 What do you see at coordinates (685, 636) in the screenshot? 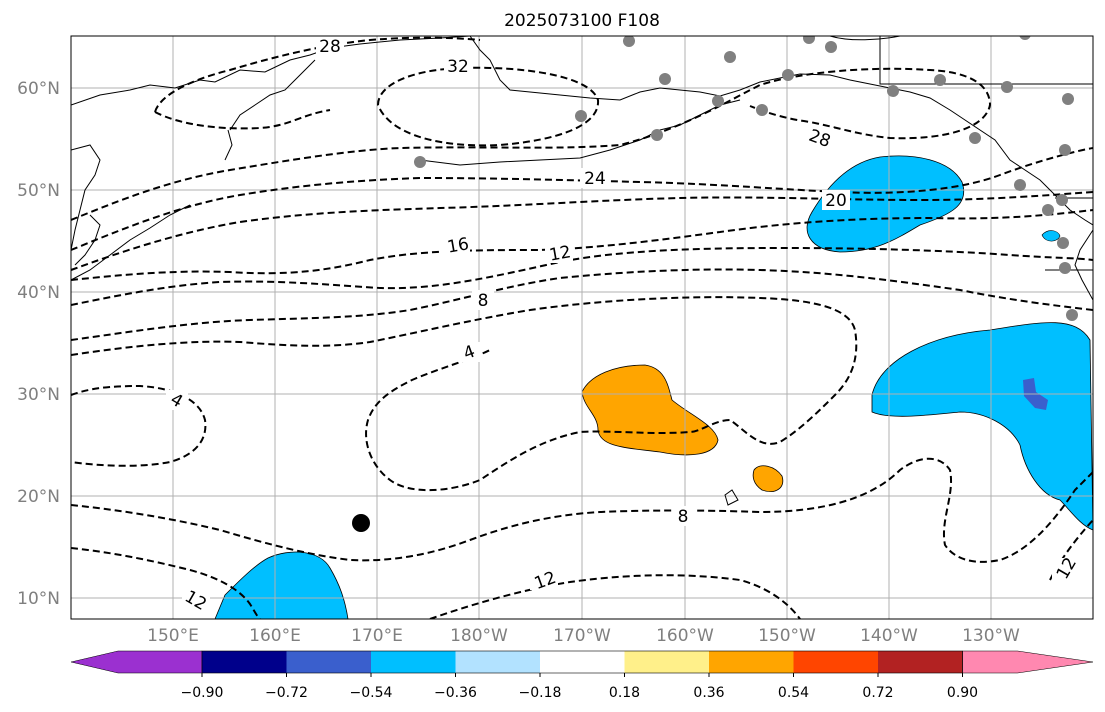
I see `lon-label-160w: 160°W` at bounding box center [685, 636].